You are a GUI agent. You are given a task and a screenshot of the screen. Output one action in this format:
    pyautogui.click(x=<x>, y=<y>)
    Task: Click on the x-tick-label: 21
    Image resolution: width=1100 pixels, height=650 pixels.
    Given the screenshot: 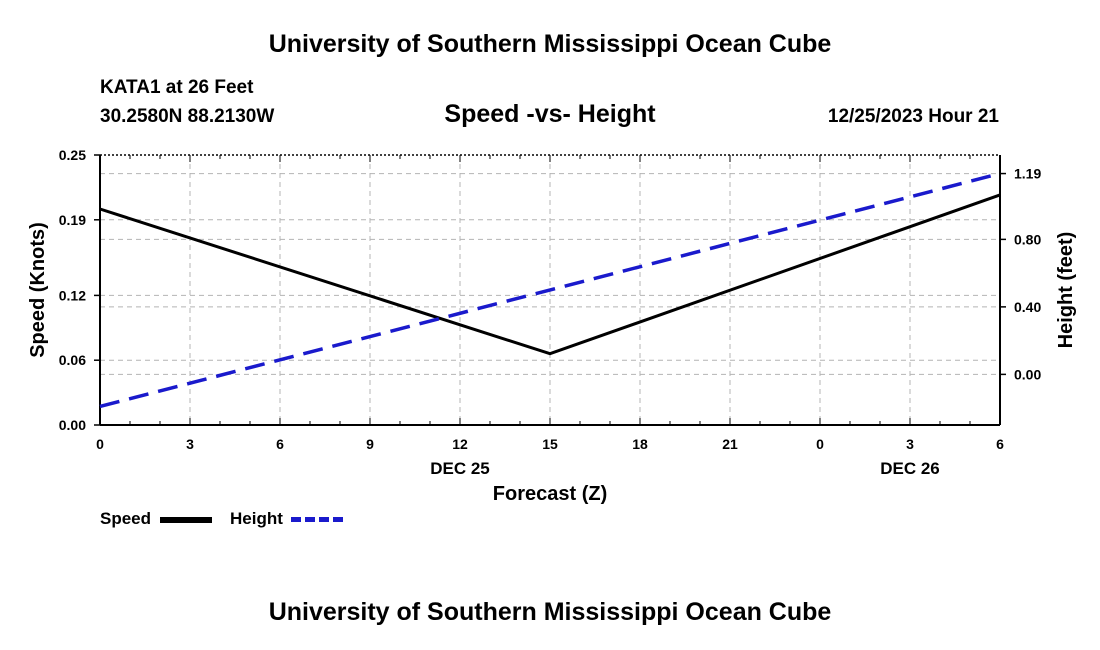 What is the action you would take?
    pyautogui.click(x=730, y=444)
    